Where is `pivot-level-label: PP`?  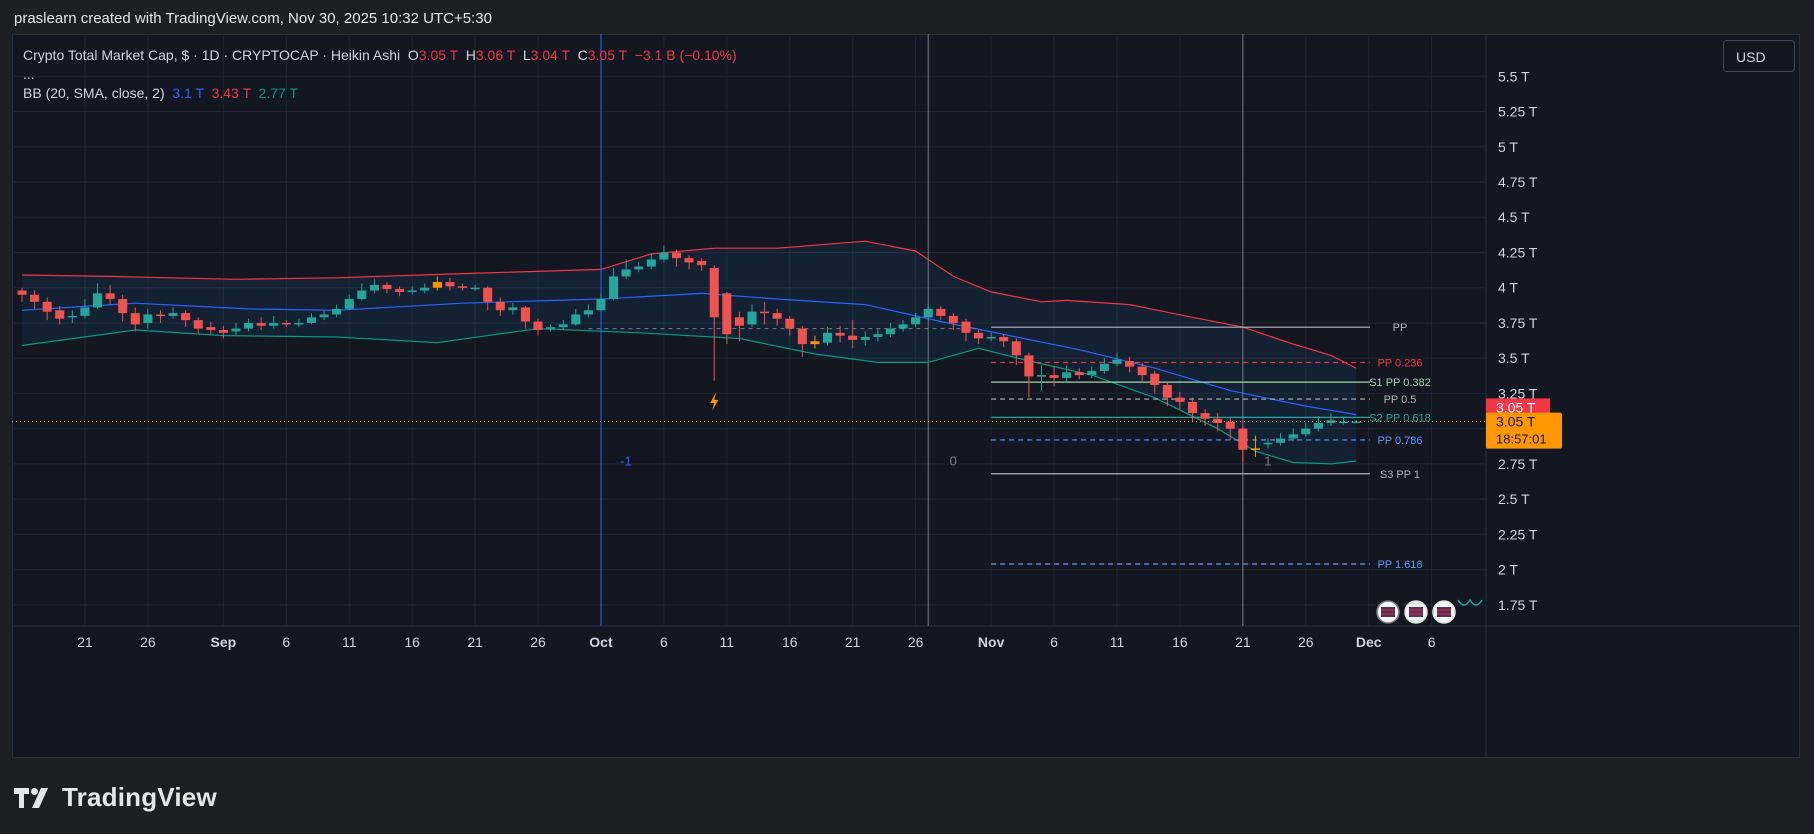
pivot-level-label: PP is located at coordinates (1400, 328).